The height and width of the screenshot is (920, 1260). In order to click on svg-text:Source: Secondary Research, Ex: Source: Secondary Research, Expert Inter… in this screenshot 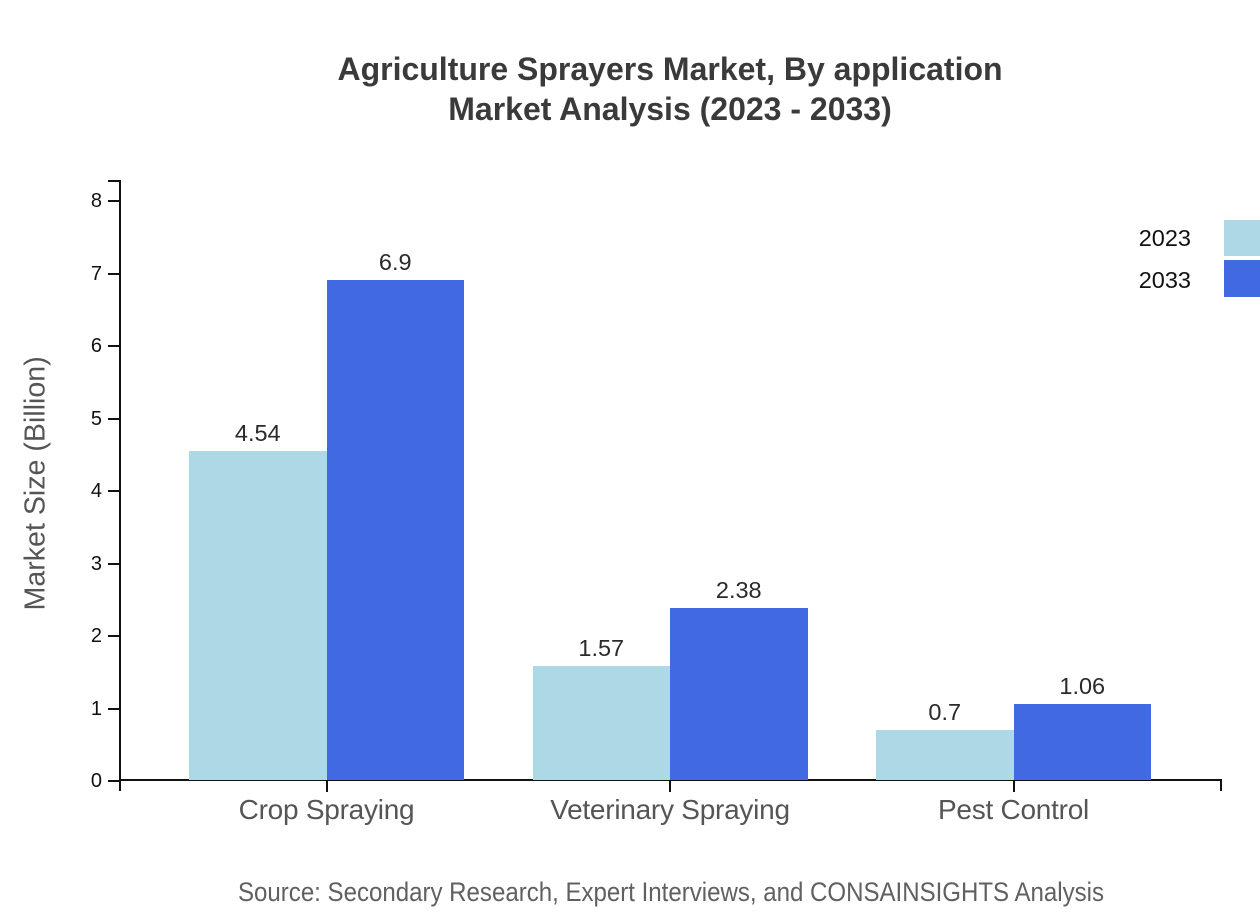, I will do `click(671, 892)`.